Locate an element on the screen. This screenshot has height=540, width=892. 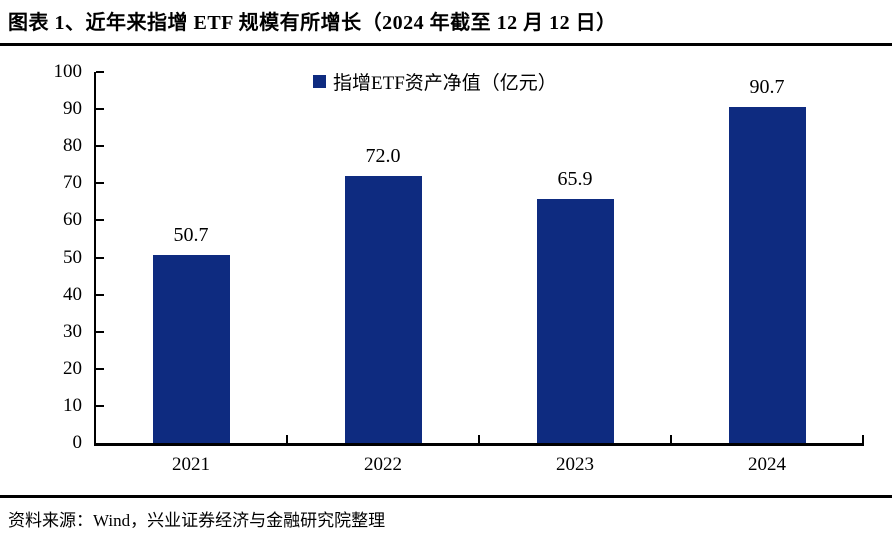
legend-swatch is located at coordinates (319, 81).